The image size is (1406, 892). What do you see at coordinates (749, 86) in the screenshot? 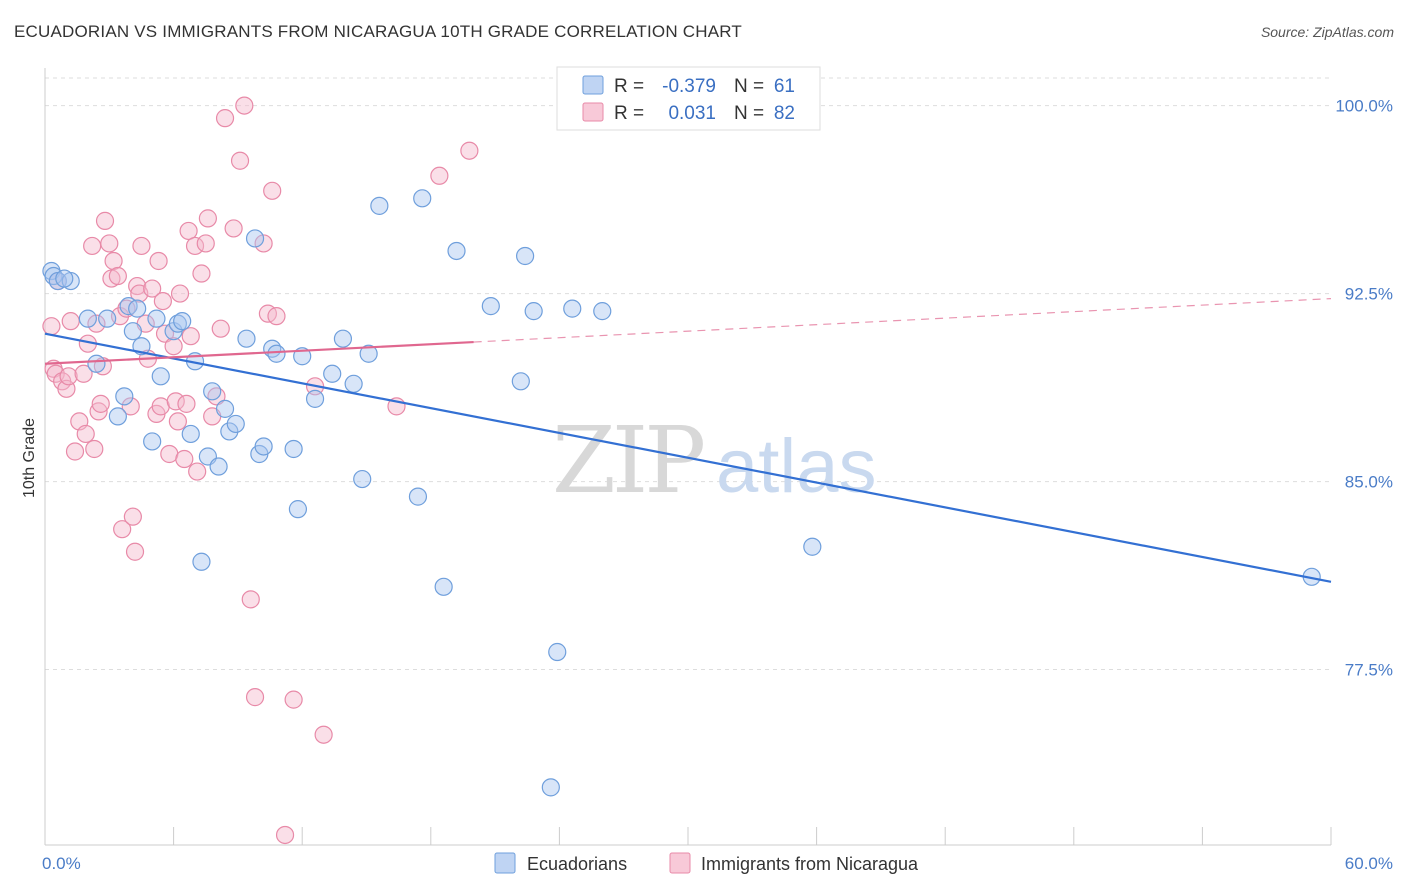
I see `legend-n-label-blue: N =` at bounding box center [749, 86].